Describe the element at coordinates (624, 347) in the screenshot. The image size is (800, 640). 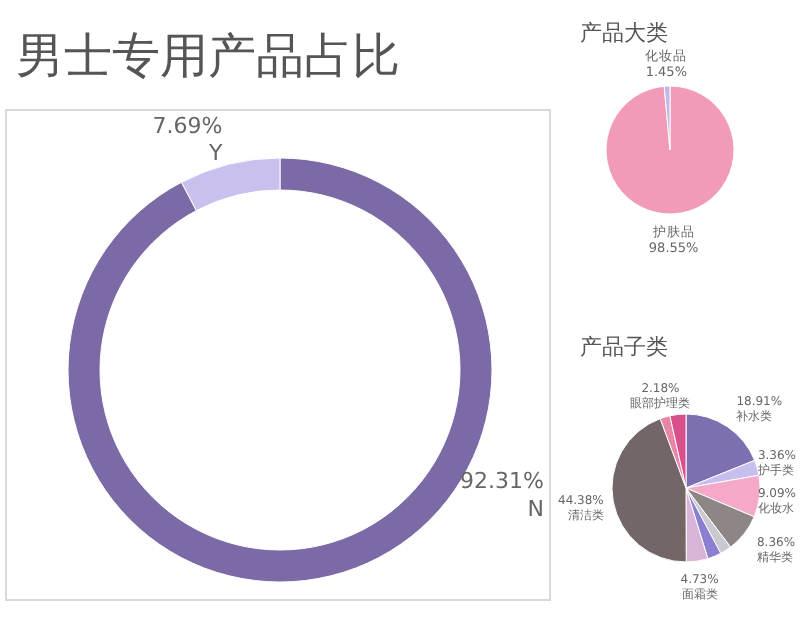
I see `chart-title: 产品子类` at that location.